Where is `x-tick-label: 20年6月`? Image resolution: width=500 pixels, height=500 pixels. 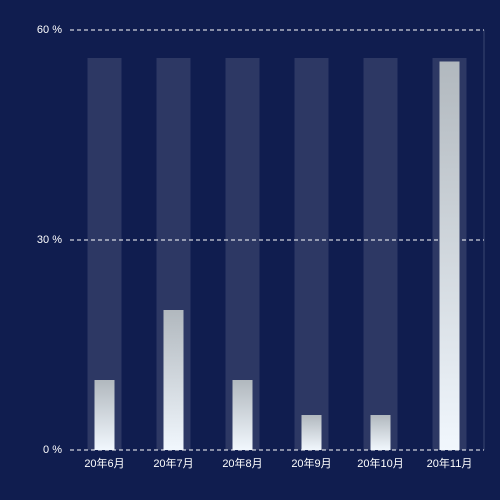 x-tick-label: 20年6月 is located at coordinates (104, 463).